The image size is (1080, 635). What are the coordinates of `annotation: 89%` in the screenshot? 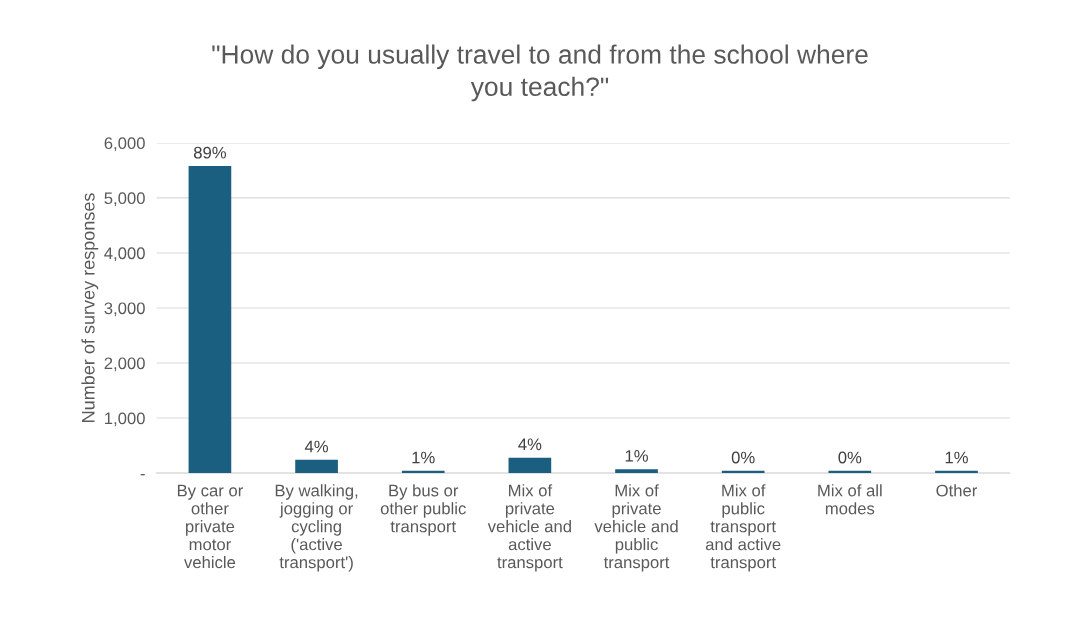 It's located at (210, 152).